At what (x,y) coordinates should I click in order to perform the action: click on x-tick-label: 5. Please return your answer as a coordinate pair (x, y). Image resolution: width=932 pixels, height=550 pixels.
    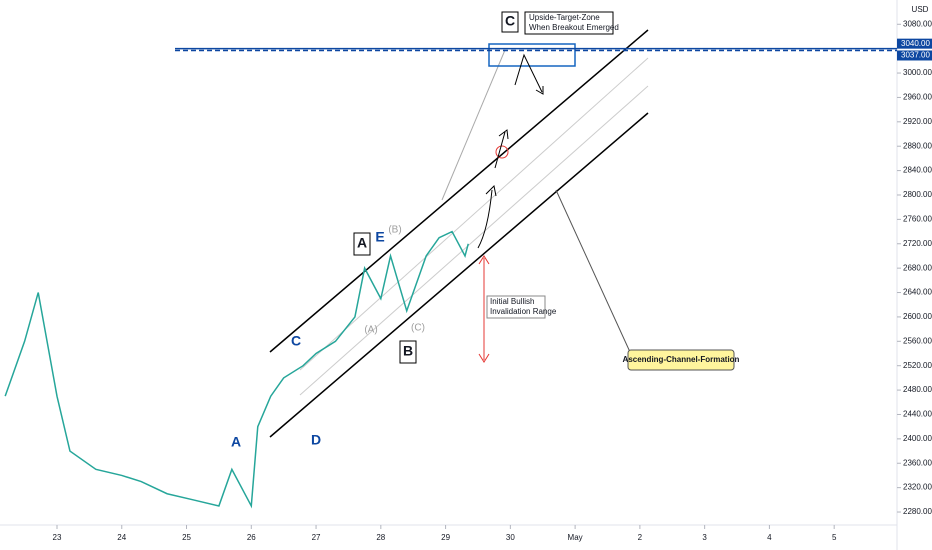
    Looking at the image, I should click on (834, 537).